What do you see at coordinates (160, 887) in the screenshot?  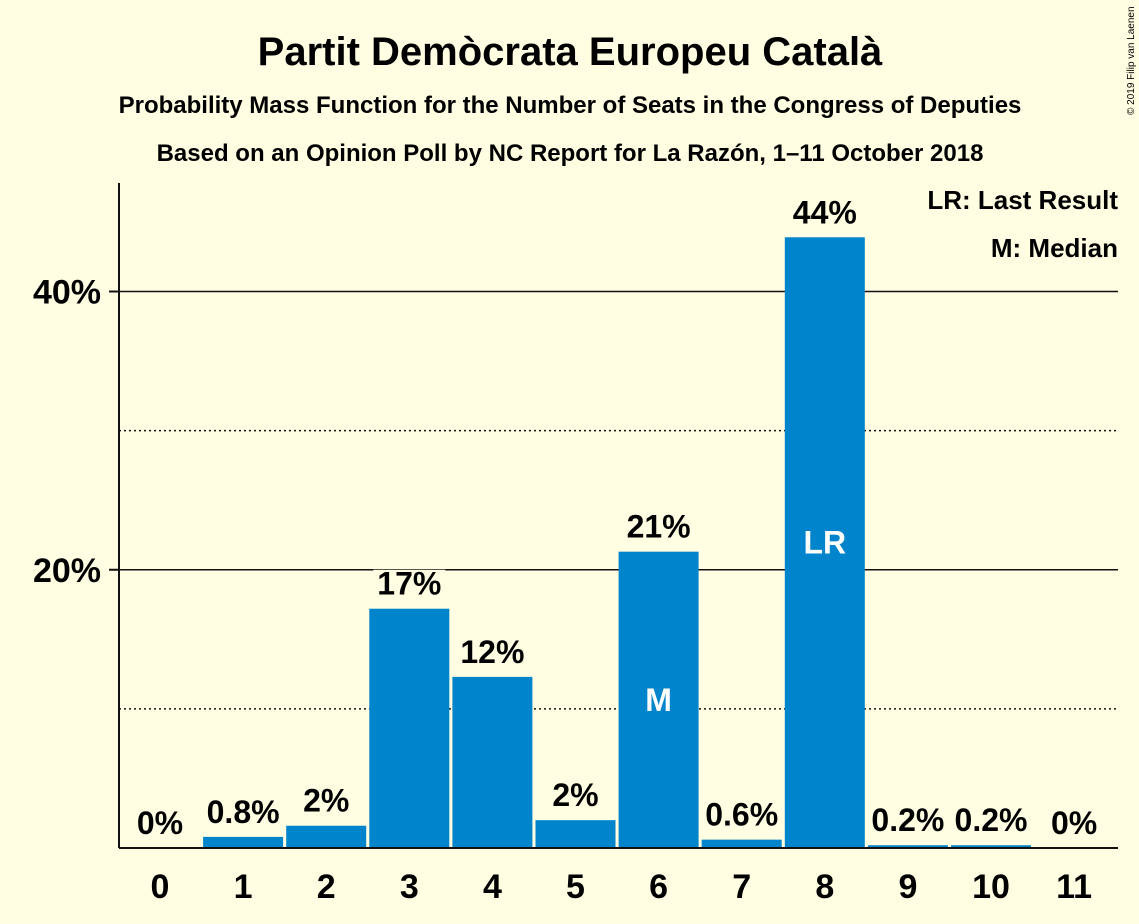 I see `x-tick-label: 0` at bounding box center [160, 887].